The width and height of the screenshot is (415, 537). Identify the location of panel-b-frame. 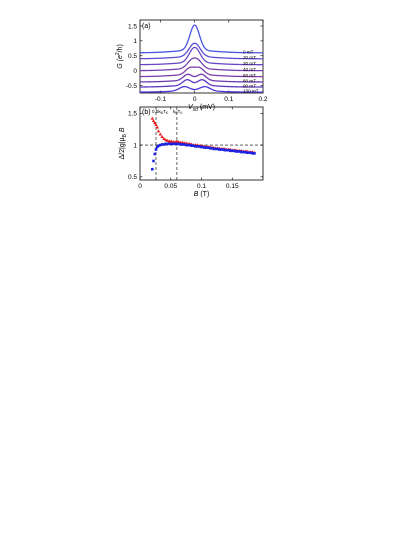
(201, 143).